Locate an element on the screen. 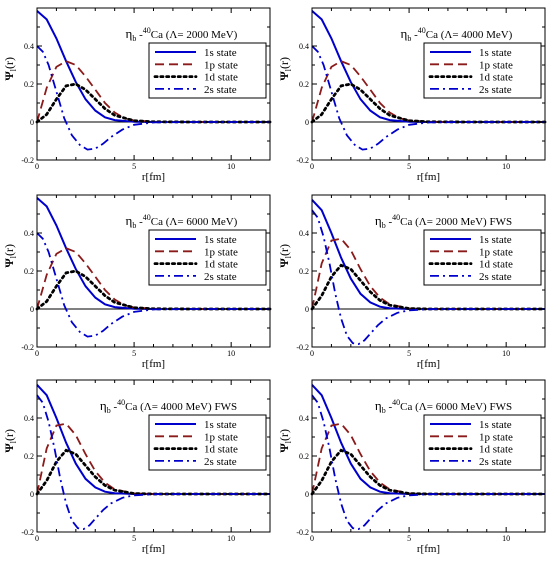 The height and width of the screenshot is (564, 550). chart-title: ηb -40Ca (Λ= 2000 MeV) is located at coordinates (182, 34).